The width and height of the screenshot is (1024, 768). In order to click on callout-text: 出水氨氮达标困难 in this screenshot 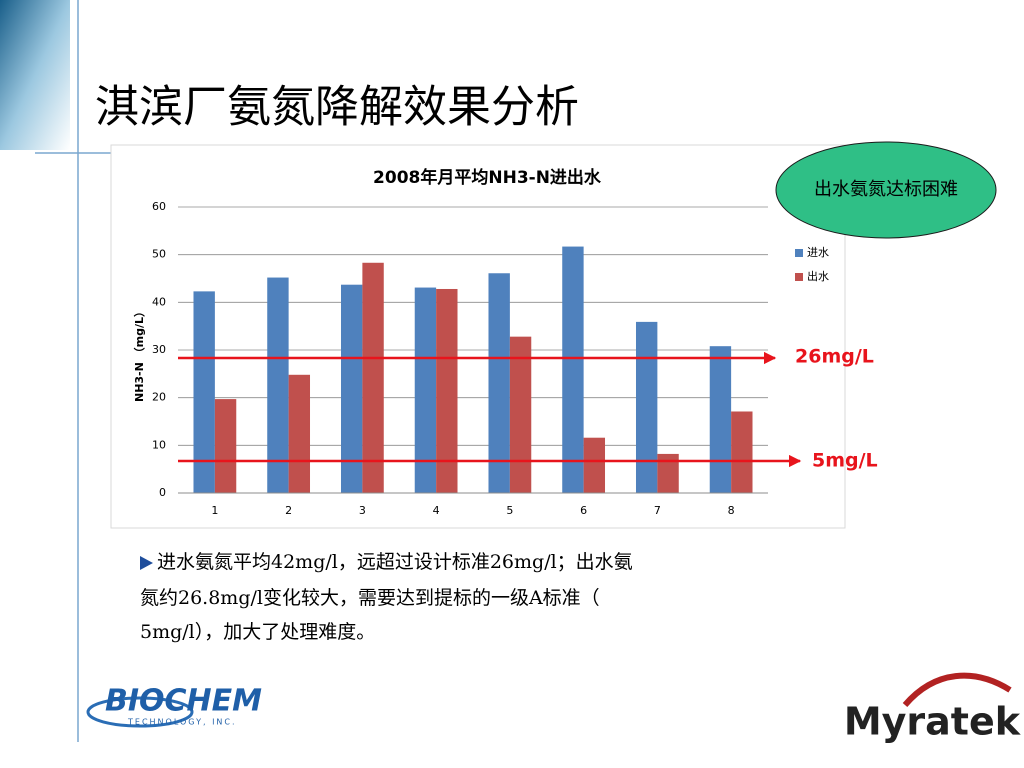, I will do `click(886, 189)`.